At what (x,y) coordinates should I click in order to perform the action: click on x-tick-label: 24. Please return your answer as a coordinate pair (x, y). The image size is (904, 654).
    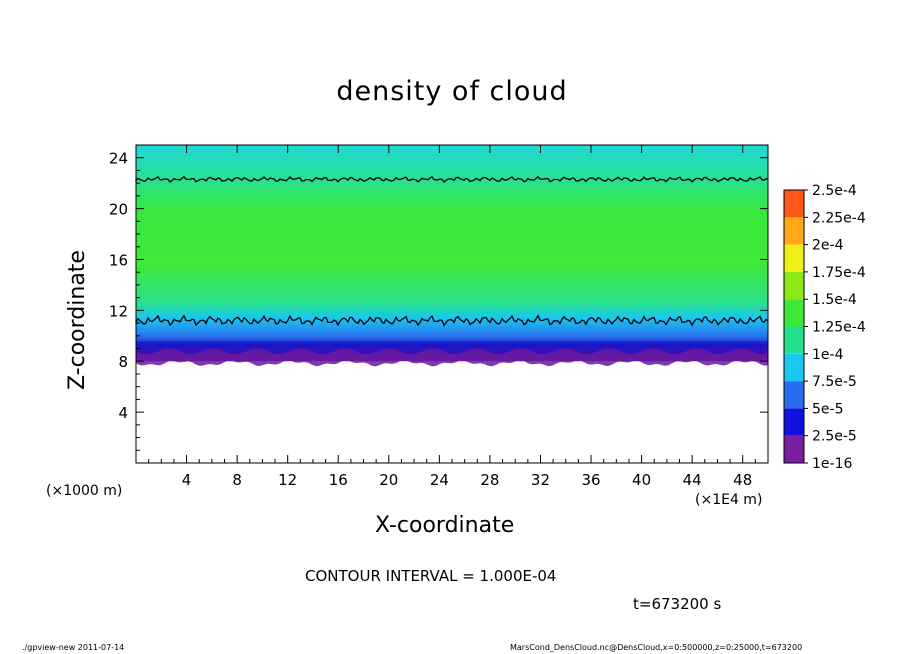
    Looking at the image, I should click on (439, 480).